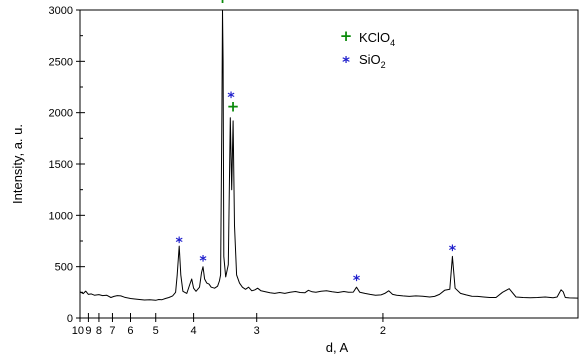 Image resolution: width=585 pixels, height=361 pixels. Describe the element at coordinates (17, 164) in the screenshot. I see `y-axis-label: Intensity, a. u.` at that location.